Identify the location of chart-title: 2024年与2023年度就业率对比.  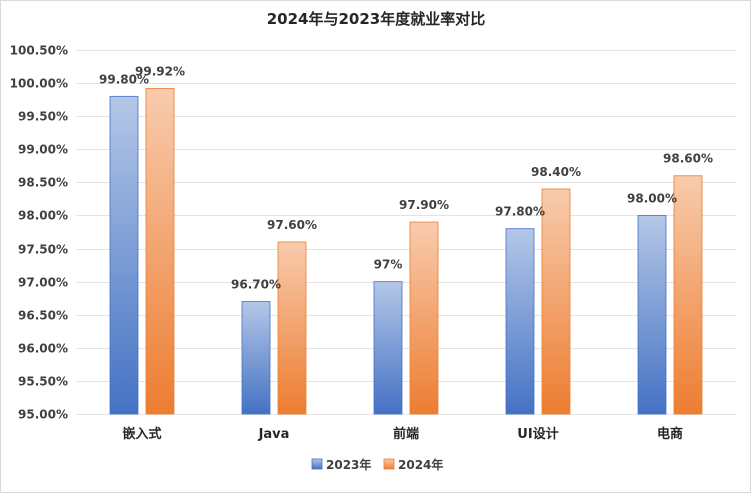
(376, 19).